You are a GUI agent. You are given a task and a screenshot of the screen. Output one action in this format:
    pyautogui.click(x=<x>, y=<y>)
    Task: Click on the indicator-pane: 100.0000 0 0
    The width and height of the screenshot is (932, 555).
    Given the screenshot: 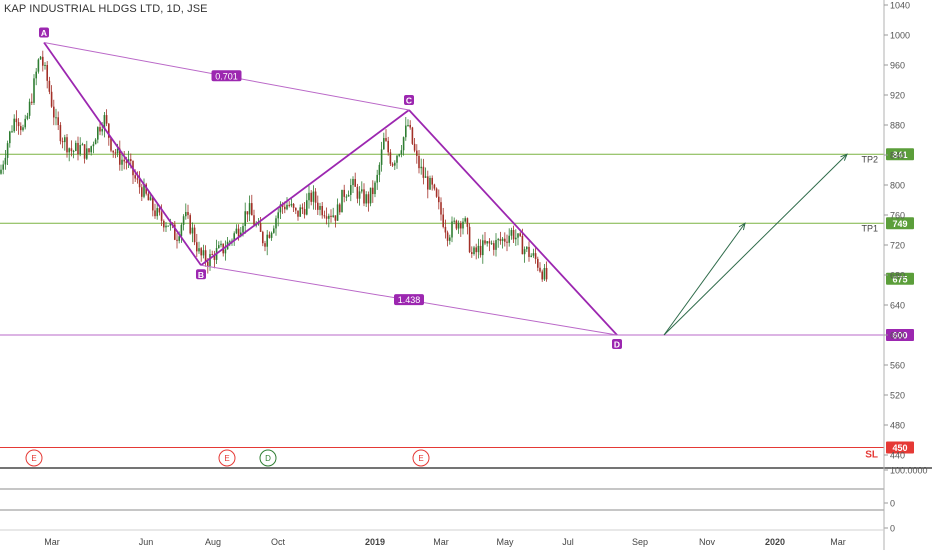 What is the action you would take?
    pyautogui.click(x=466, y=500)
    